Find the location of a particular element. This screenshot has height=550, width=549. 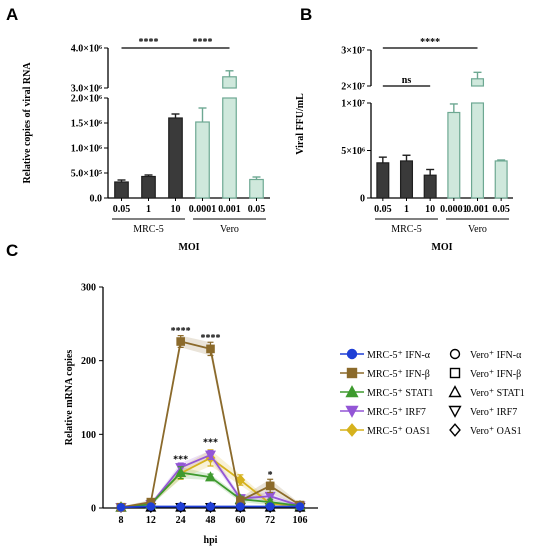

x-tick-label: 8 is located at coordinates (121, 520).